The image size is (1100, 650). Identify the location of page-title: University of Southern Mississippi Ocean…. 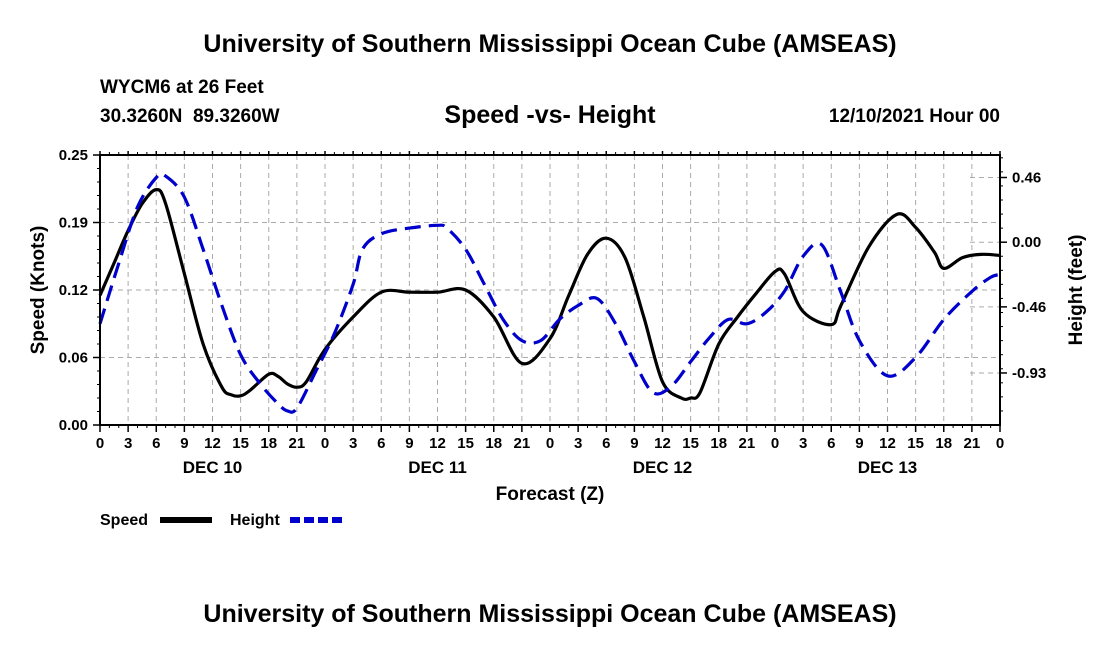
(550, 44).